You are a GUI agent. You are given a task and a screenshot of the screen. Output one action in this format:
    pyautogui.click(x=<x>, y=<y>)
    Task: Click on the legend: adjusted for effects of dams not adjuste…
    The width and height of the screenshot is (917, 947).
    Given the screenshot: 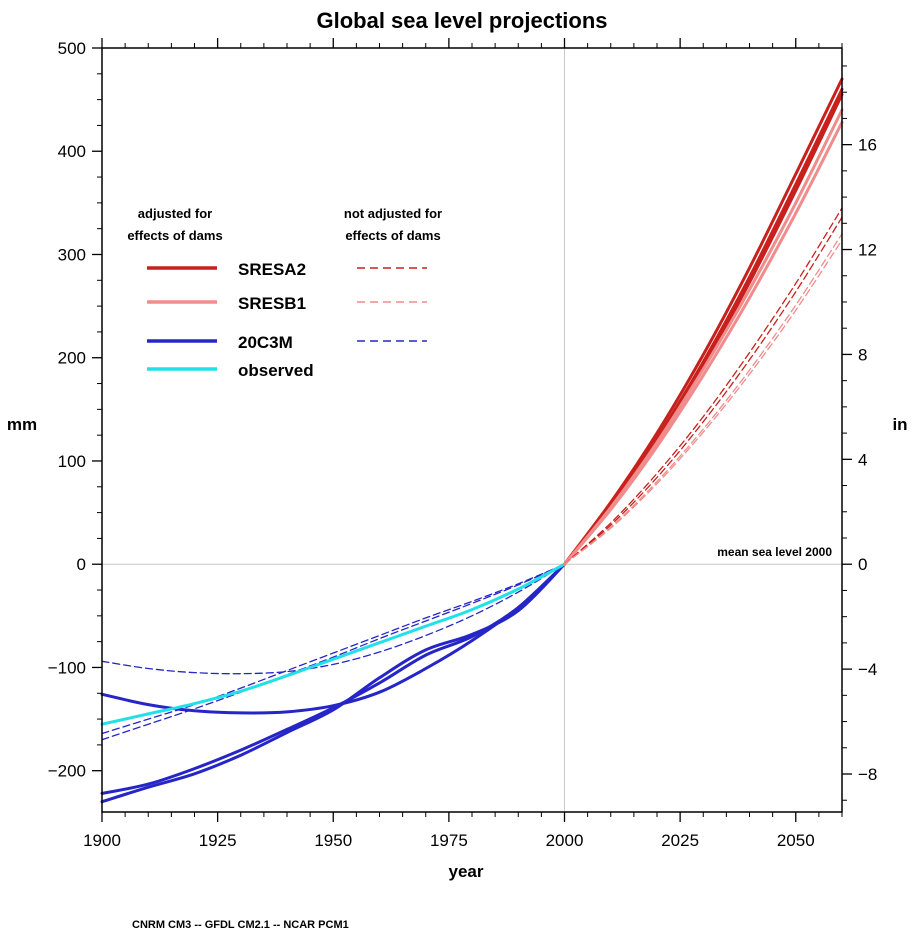 What is the action you would take?
    pyautogui.click(x=284, y=293)
    